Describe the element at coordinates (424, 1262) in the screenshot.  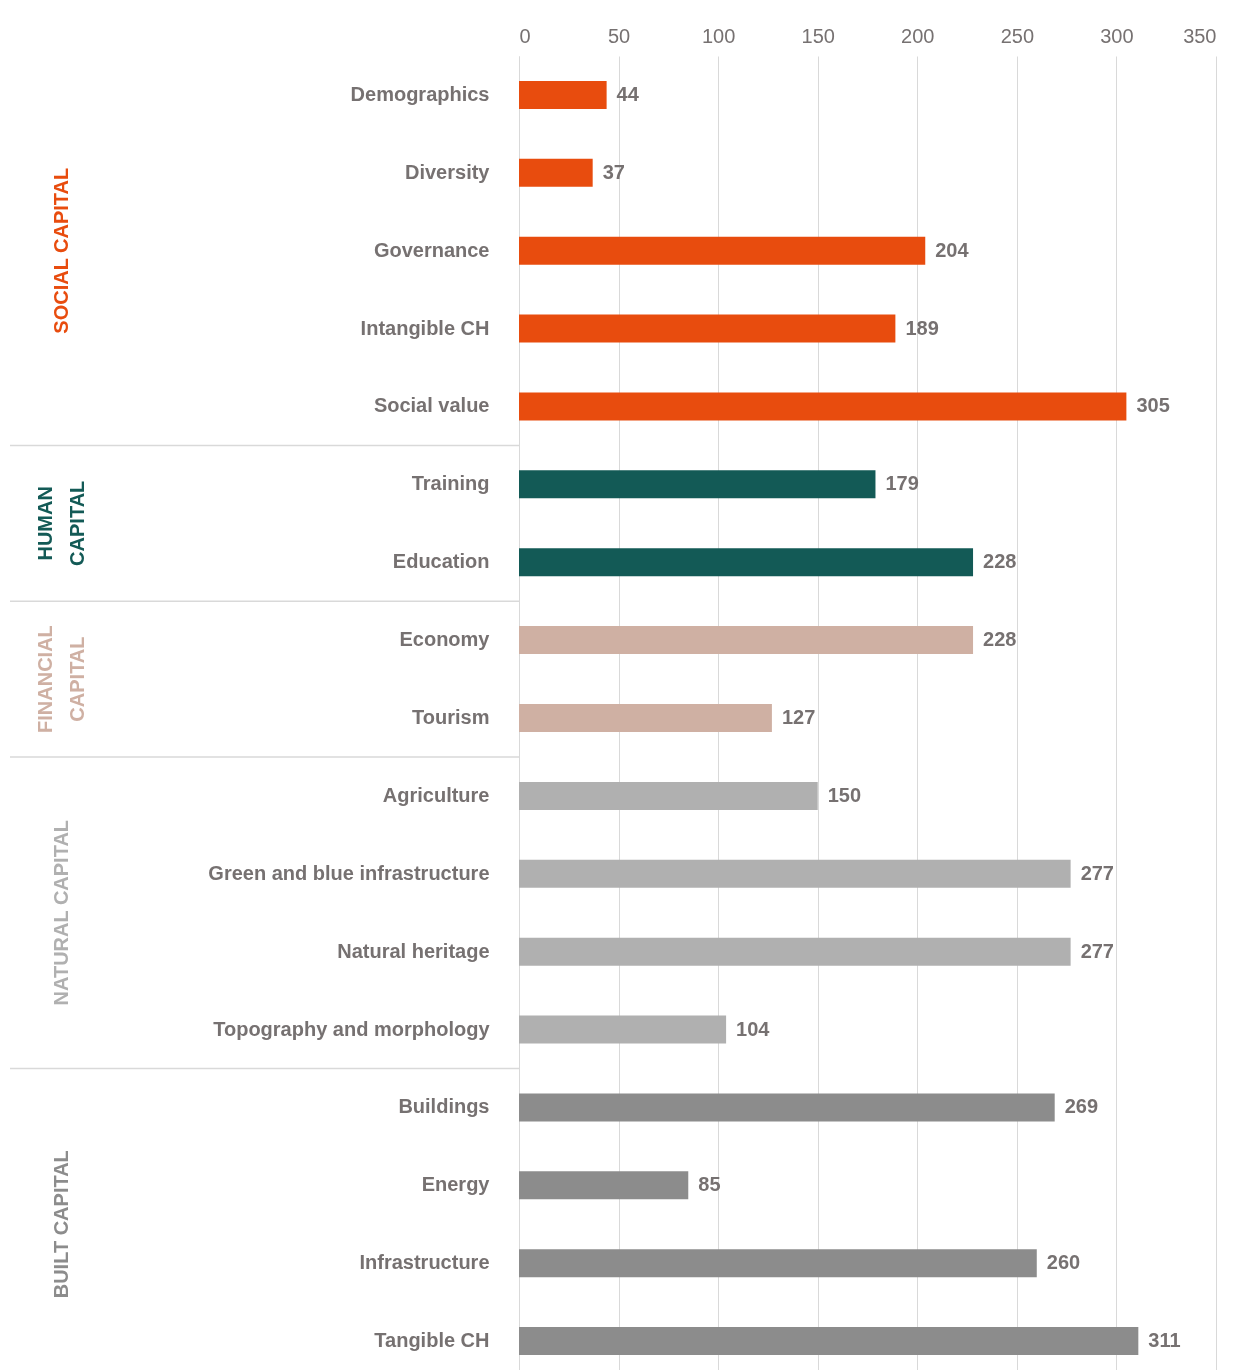
I see `y-tick-label: Infrastructure` at that location.